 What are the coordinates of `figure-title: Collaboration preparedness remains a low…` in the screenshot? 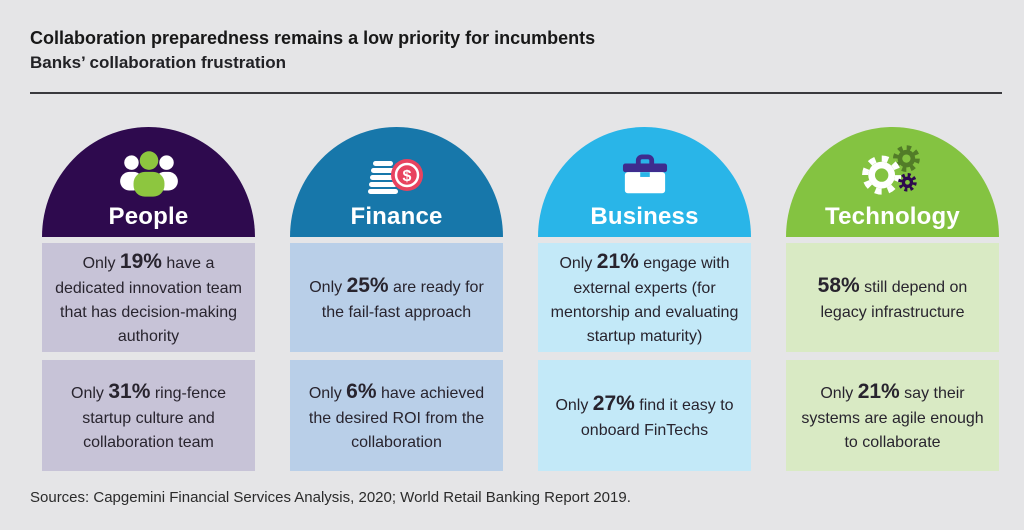 It's located at (313, 38).